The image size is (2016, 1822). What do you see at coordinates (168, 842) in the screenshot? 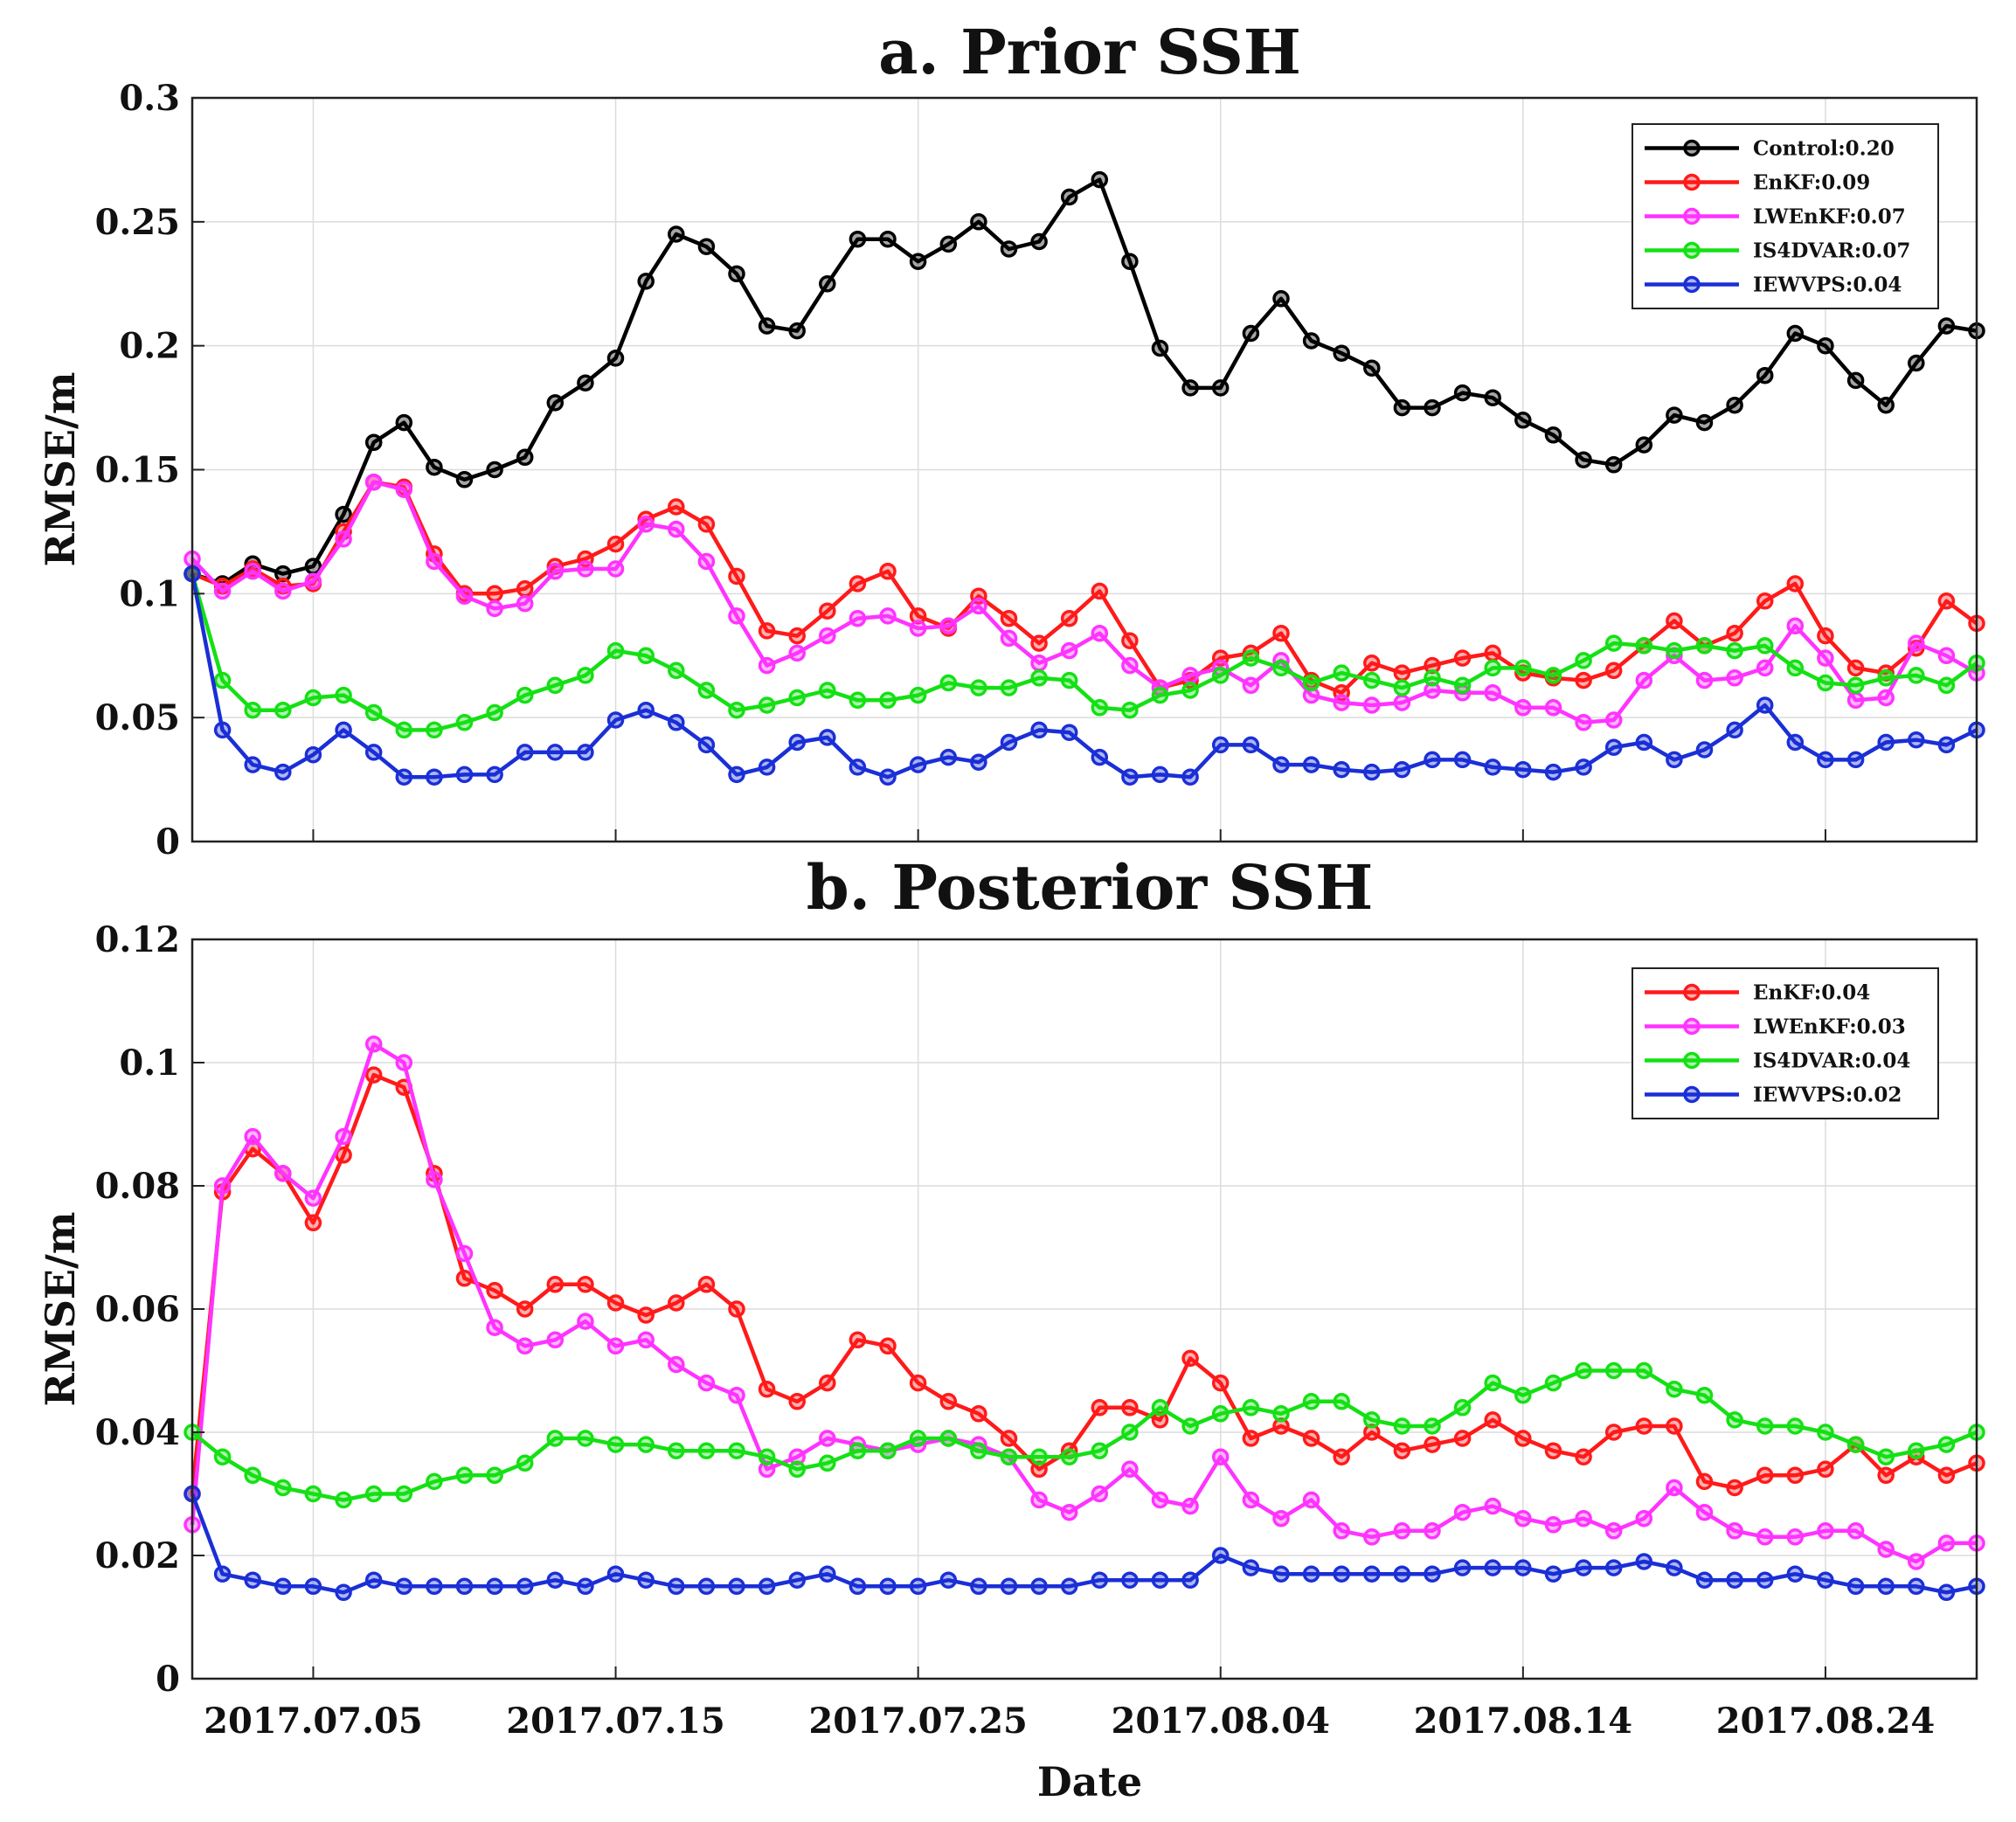
I see `y-tick-label: 0` at bounding box center [168, 842].